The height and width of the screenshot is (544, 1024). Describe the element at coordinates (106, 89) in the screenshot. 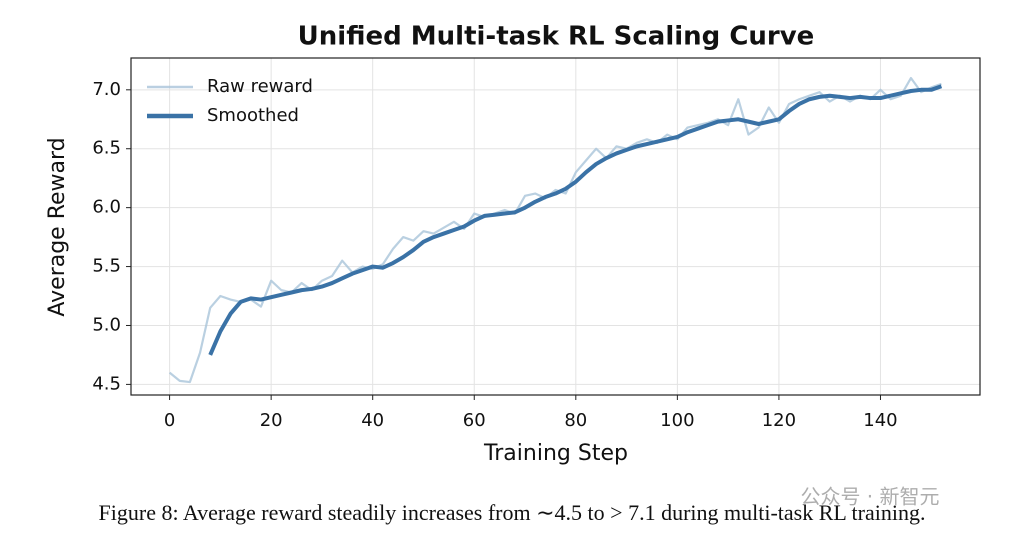

I see `y-tick-label: 7.0` at that location.